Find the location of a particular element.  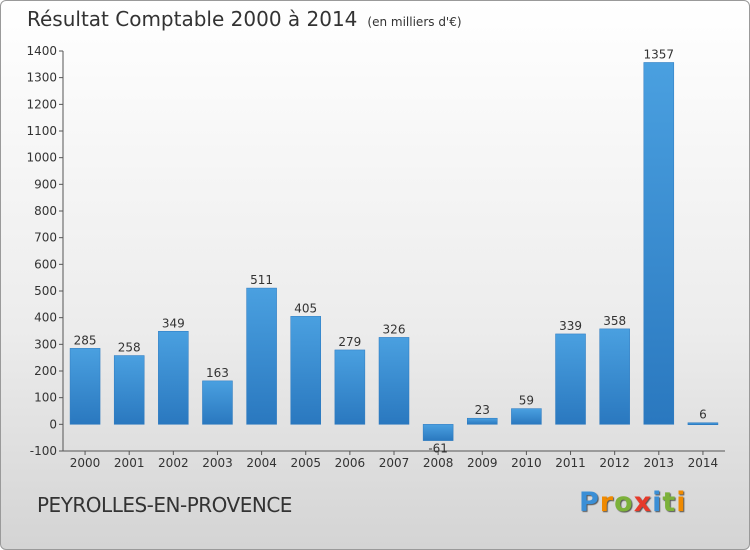

y-tick-label: 1400 is located at coordinates (41, 51).